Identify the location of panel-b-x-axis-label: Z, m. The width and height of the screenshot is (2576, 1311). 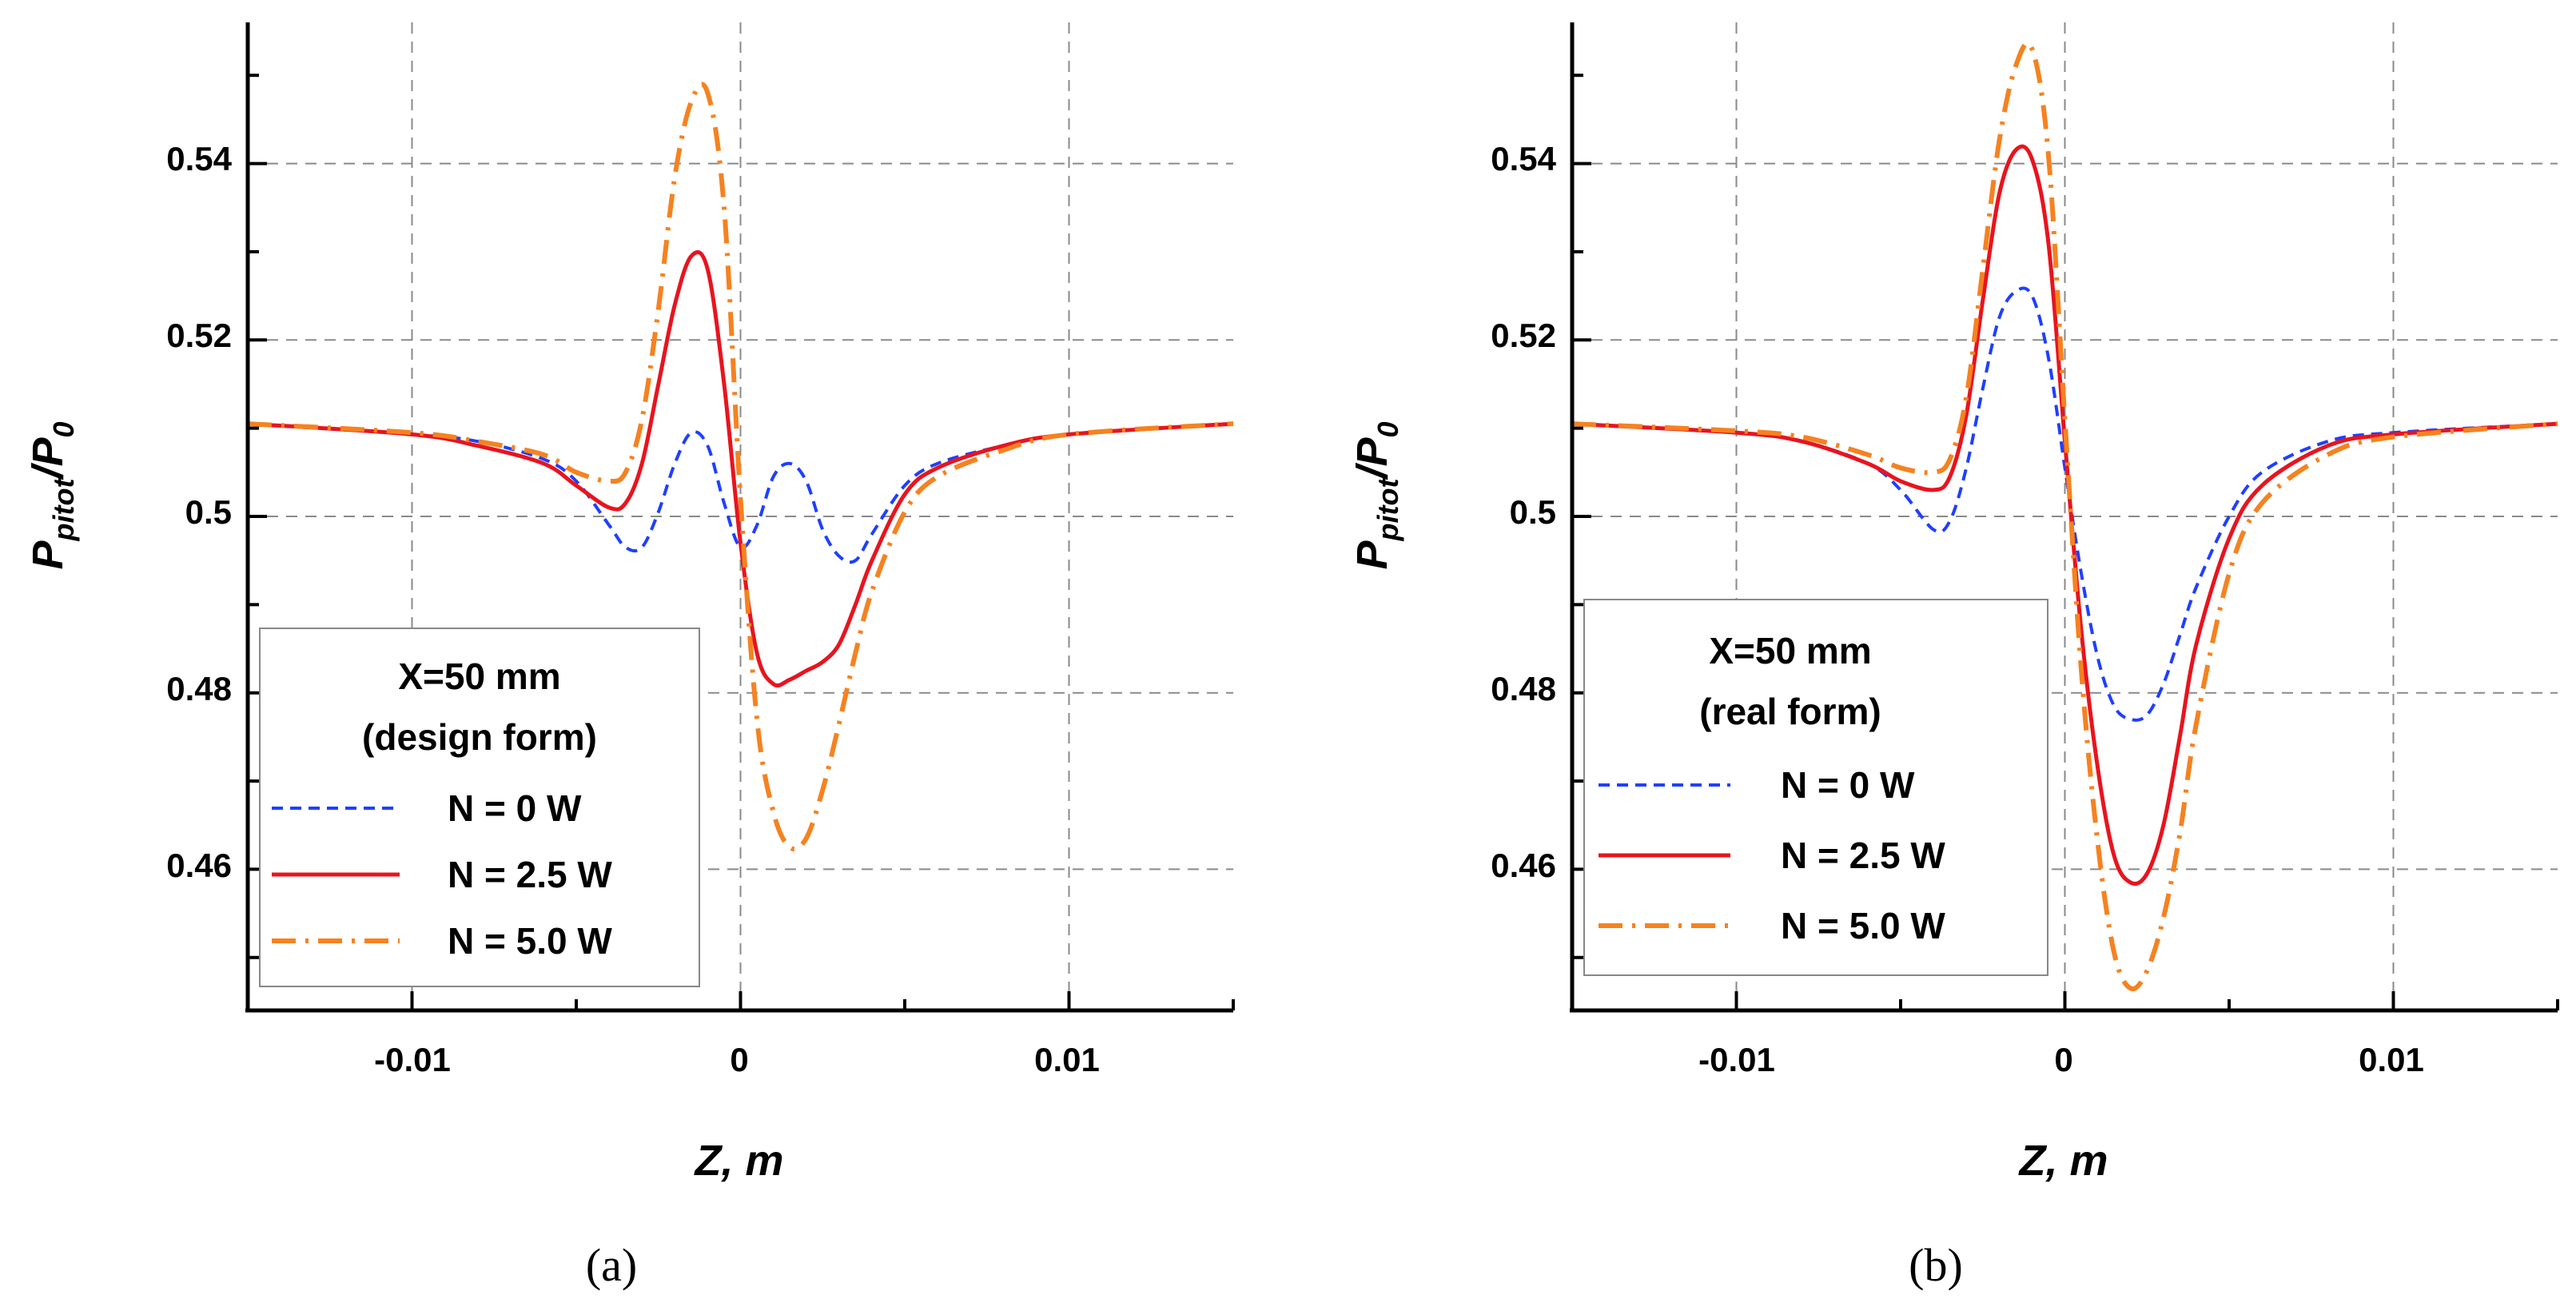
(2062, 1161).